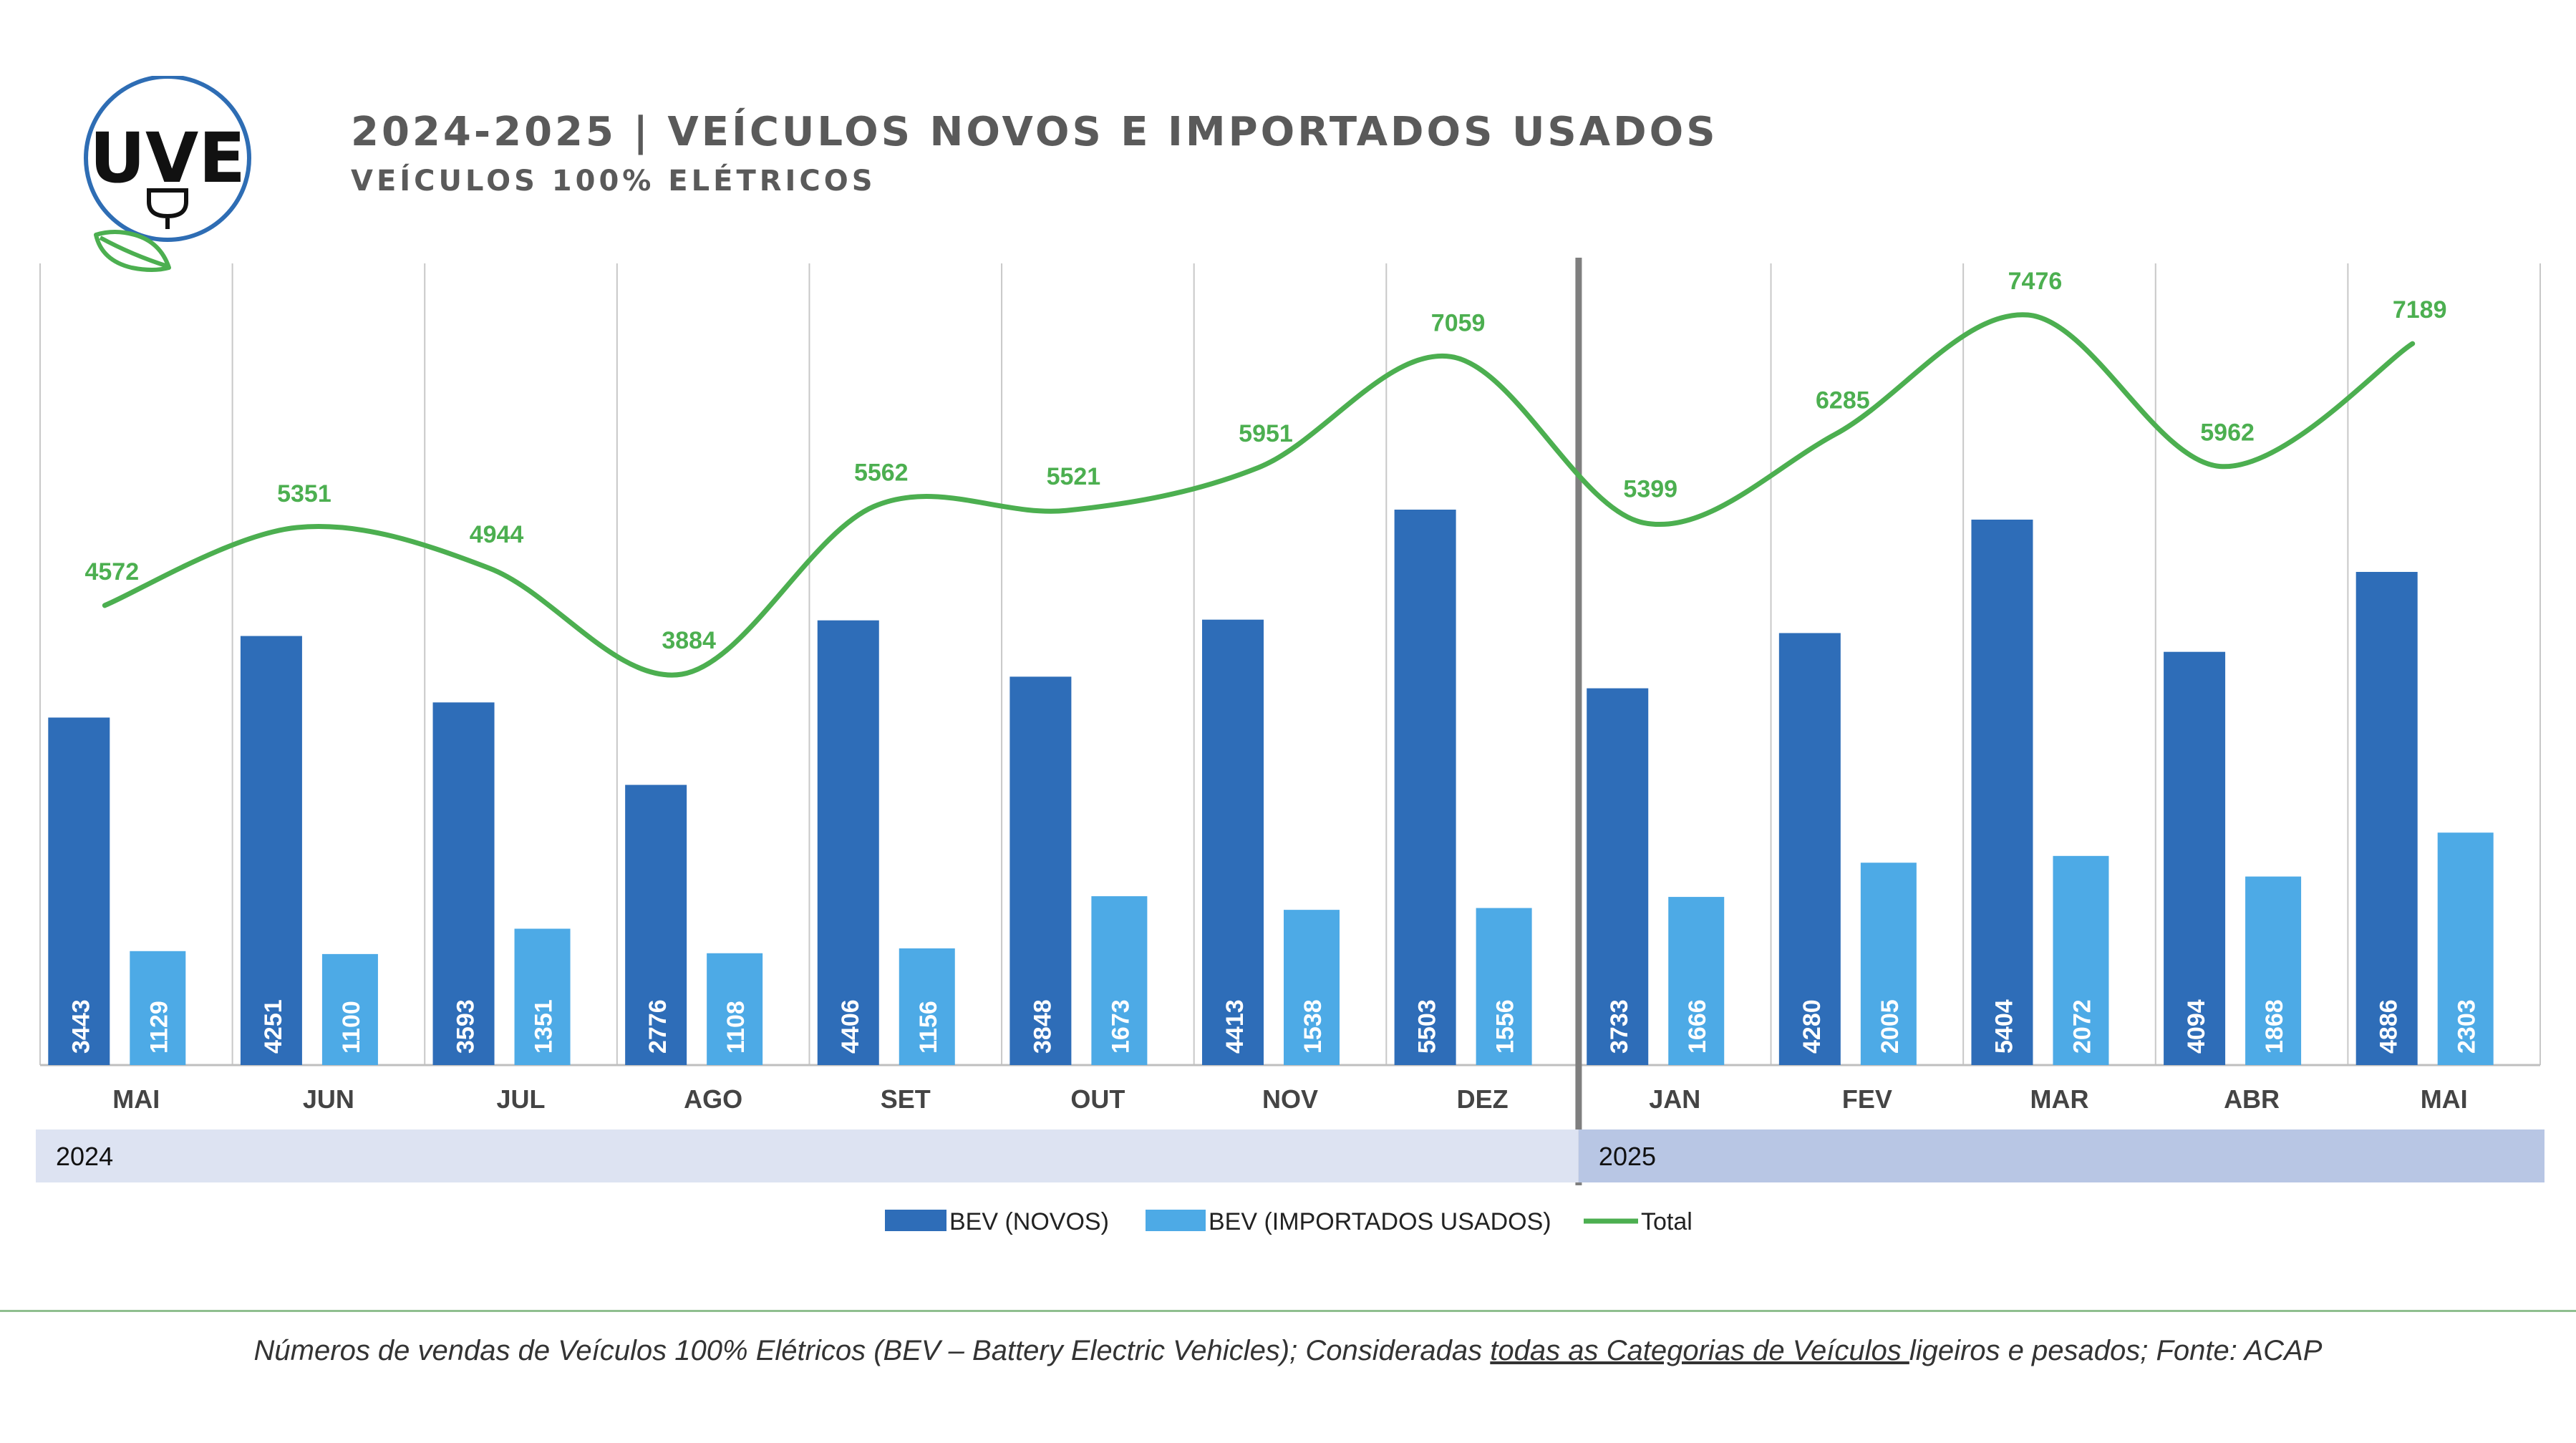  I want to click on x-tick-label: FEV, so click(1867, 1099).